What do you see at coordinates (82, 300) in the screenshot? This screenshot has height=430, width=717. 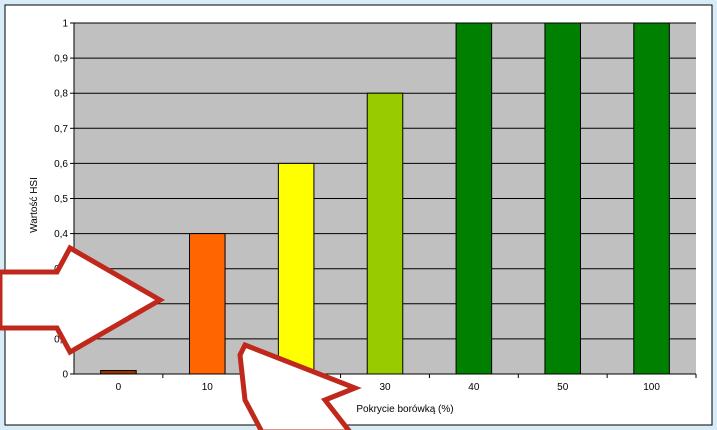 I see `annotation-arrow-right` at bounding box center [82, 300].